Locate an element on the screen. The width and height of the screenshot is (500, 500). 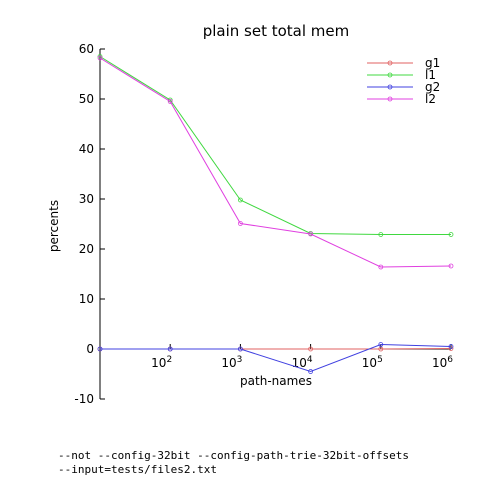
y-tick-label: 20 is located at coordinates (86, 249).